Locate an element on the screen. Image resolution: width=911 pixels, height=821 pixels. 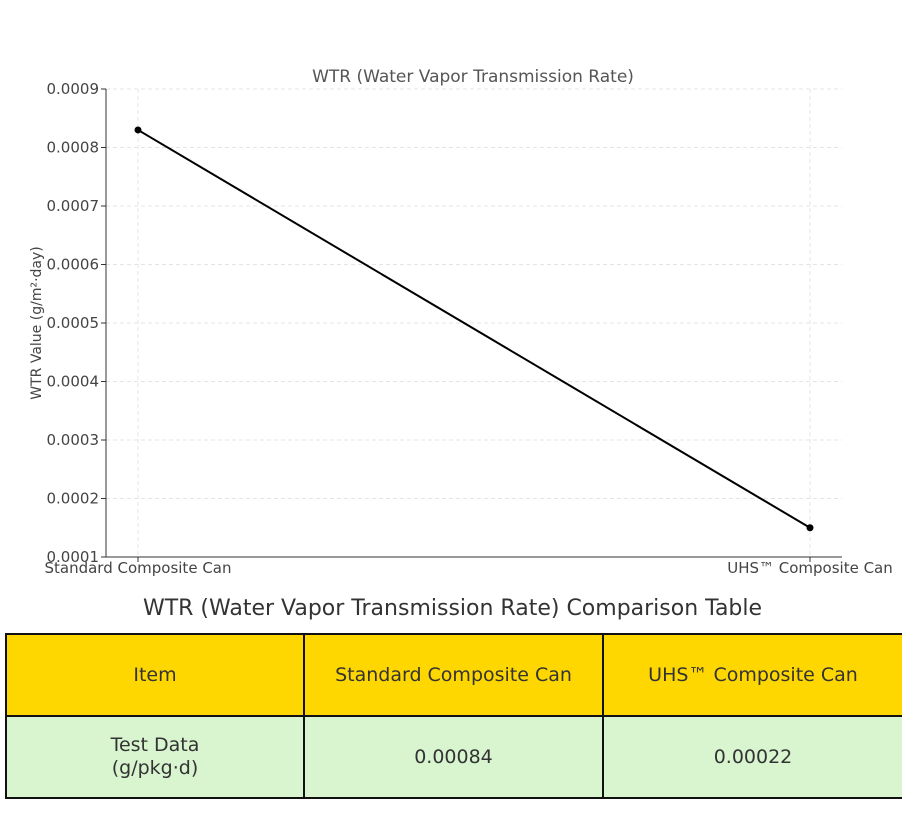
y-tick-label: 0.0007 is located at coordinates (73, 206).